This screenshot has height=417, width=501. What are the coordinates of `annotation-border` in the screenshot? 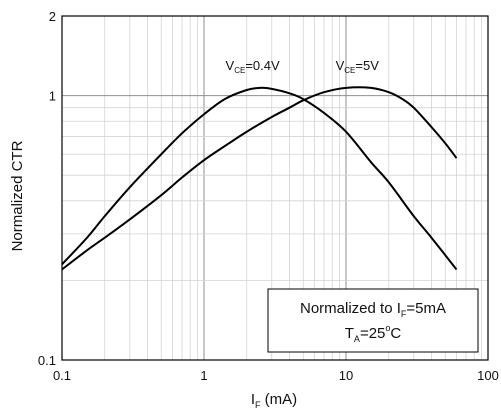 It's located at (373, 320).